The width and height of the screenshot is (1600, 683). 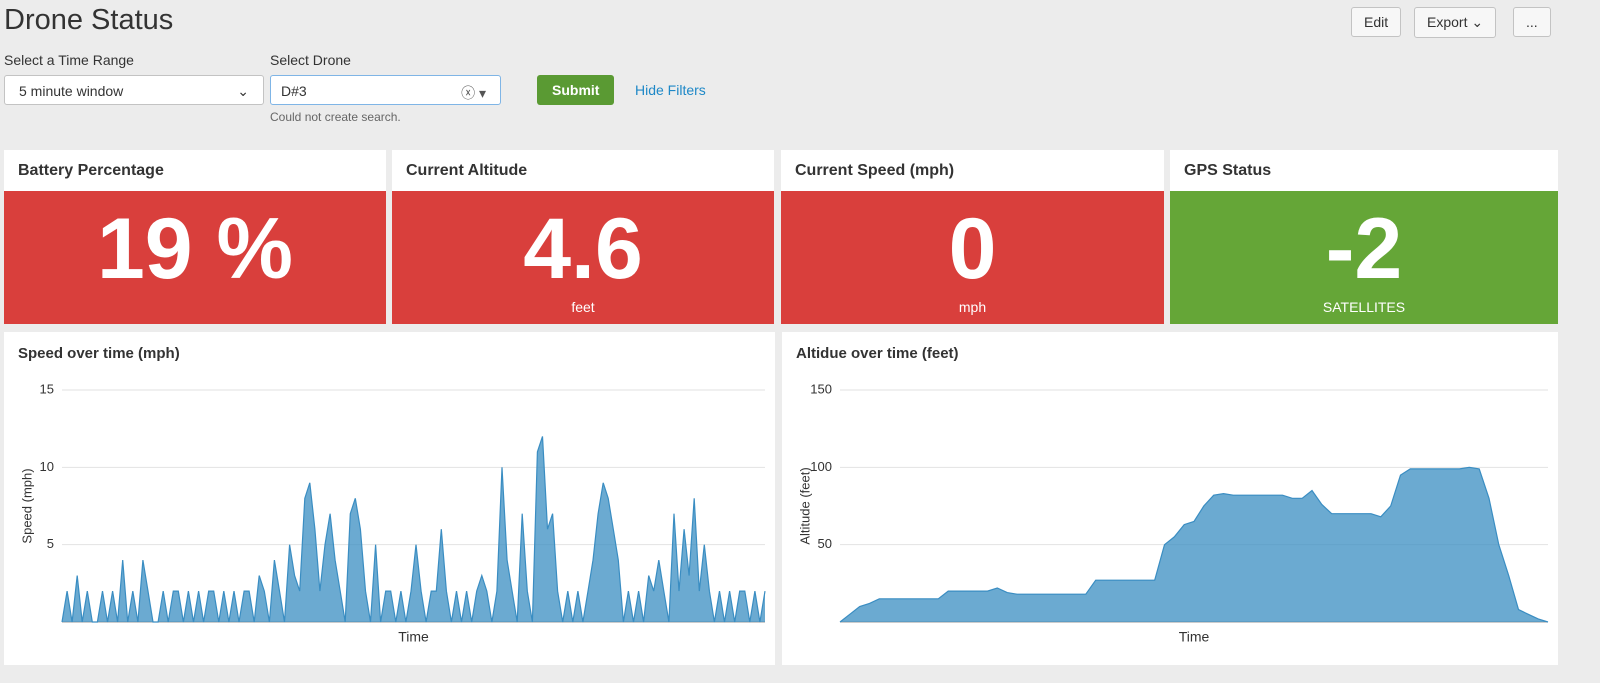 I want to click on drone-label: Select Drone, so click(x=310, y=60).